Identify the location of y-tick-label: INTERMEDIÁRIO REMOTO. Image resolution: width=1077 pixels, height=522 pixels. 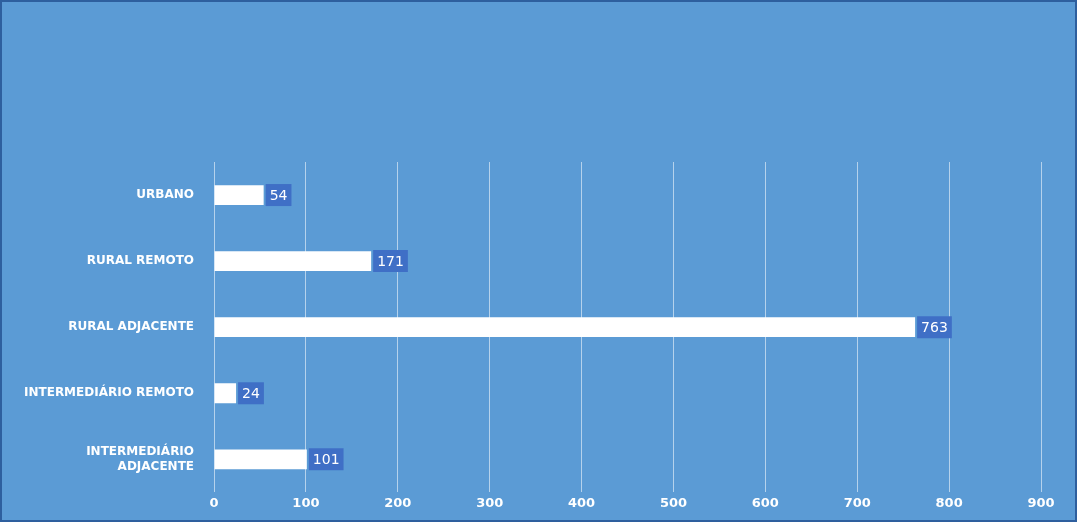
(109, 392).